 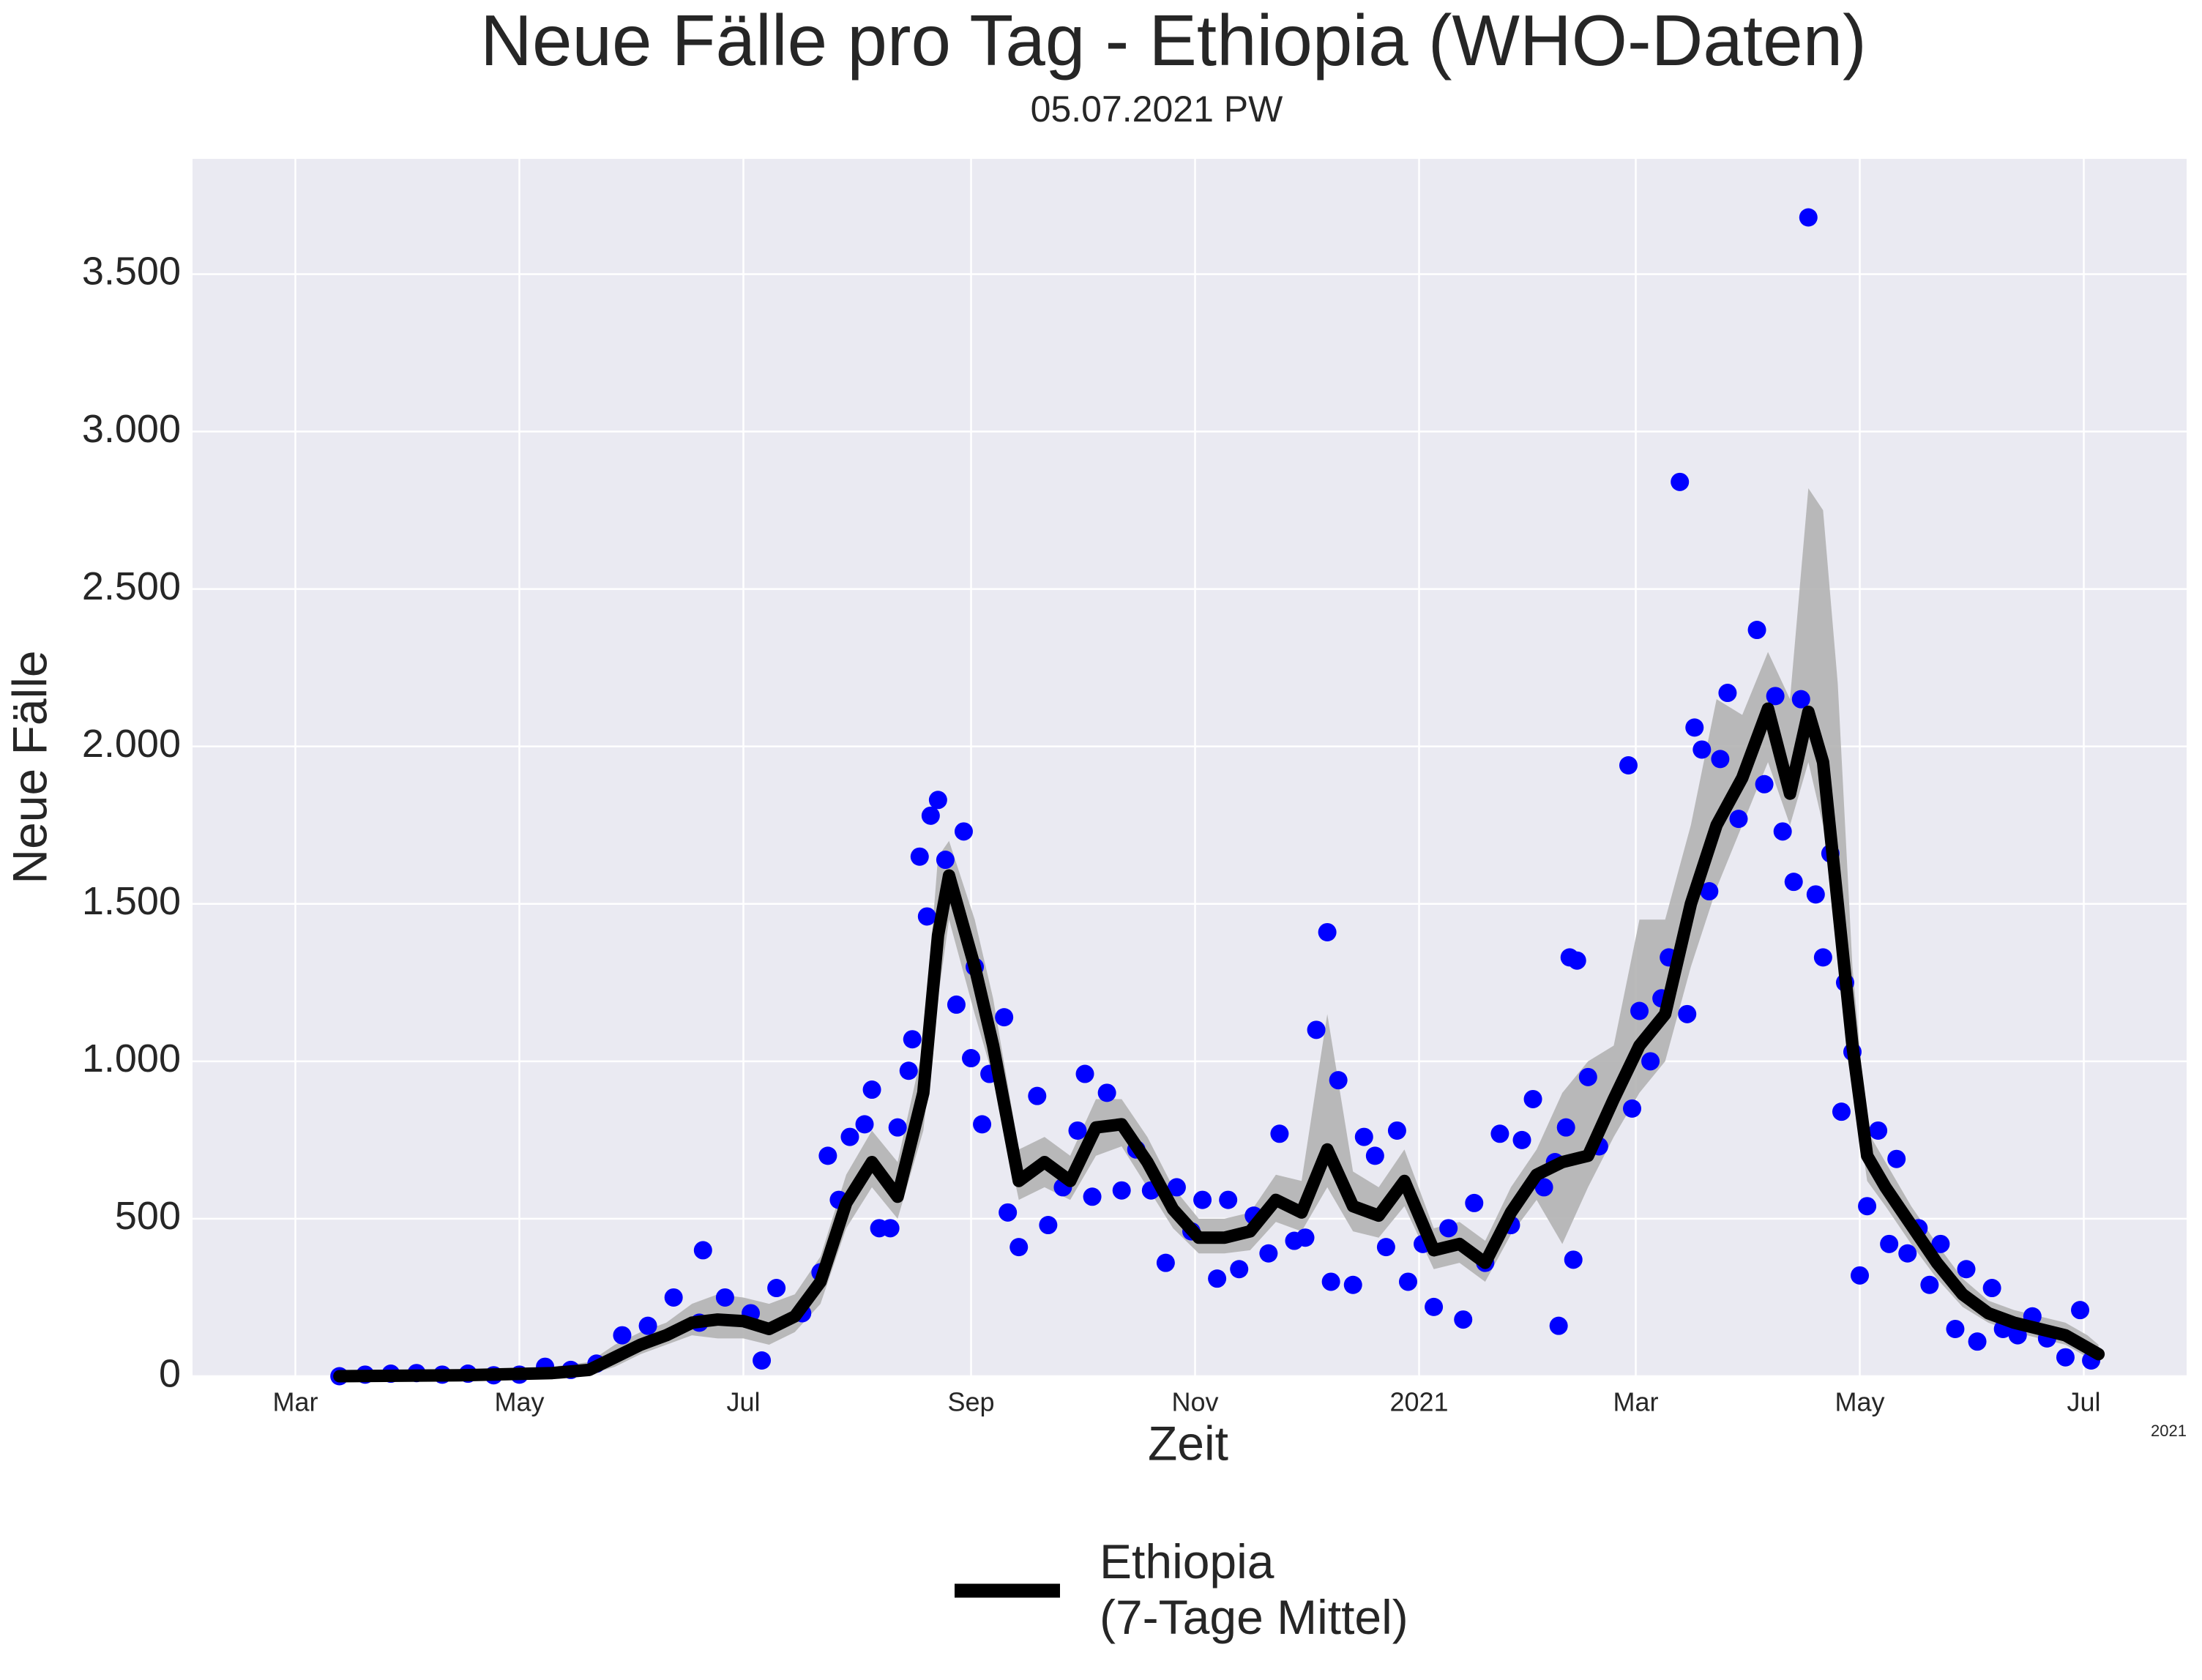 What do you see at coordinates (148, 1216) in the screenshot?
I see `y-tick-label: 500` at bounding box center [148, 1216].